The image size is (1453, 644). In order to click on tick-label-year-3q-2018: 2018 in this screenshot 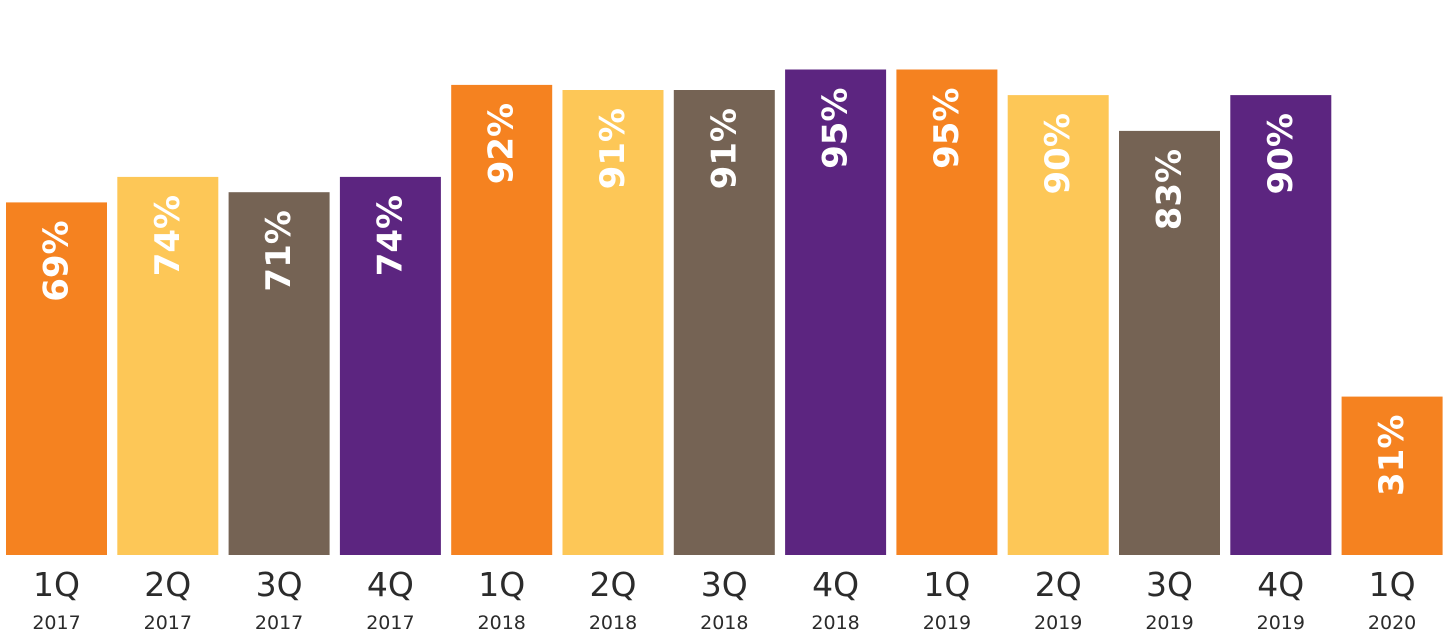, I will do `click(724, 623)`.